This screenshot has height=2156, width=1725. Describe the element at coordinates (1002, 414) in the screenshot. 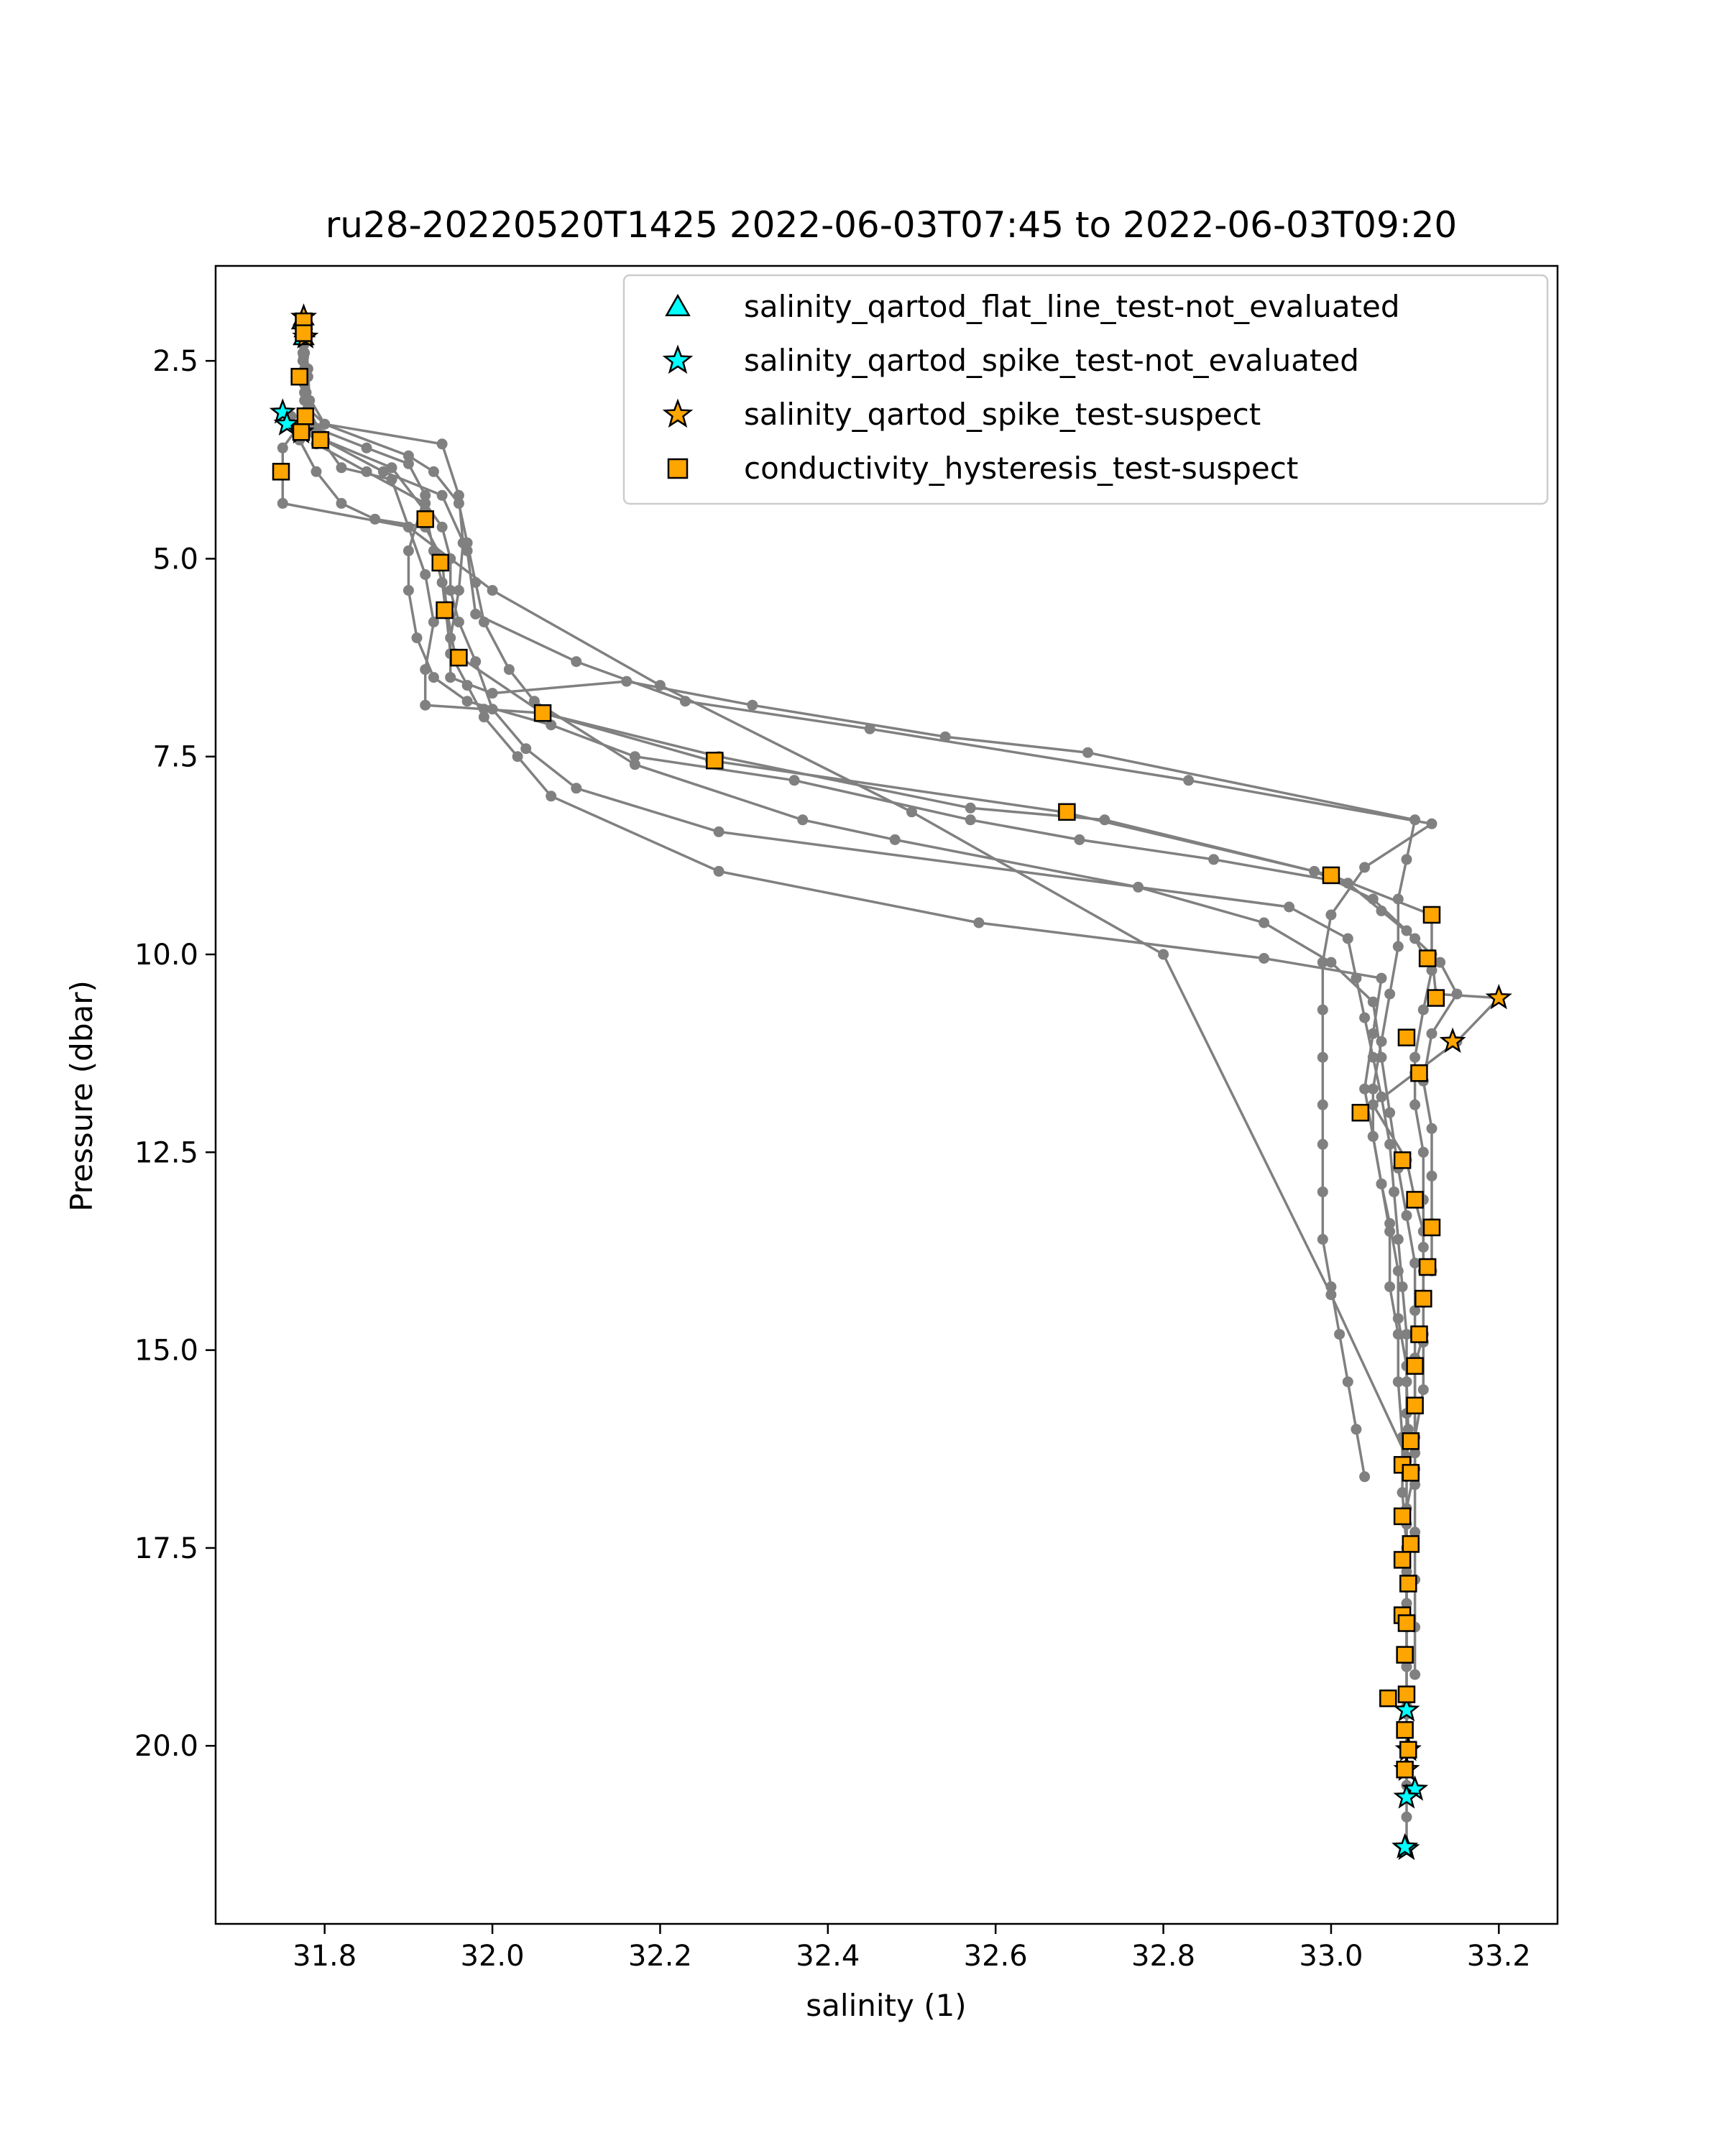

I see `legend-label: salinity_qartod_spike_test-suspect` at that location.